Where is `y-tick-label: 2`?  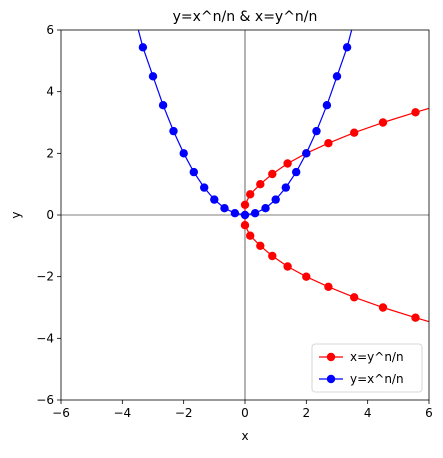 y-tick-label: 2 is located at coordinates (50, 153).